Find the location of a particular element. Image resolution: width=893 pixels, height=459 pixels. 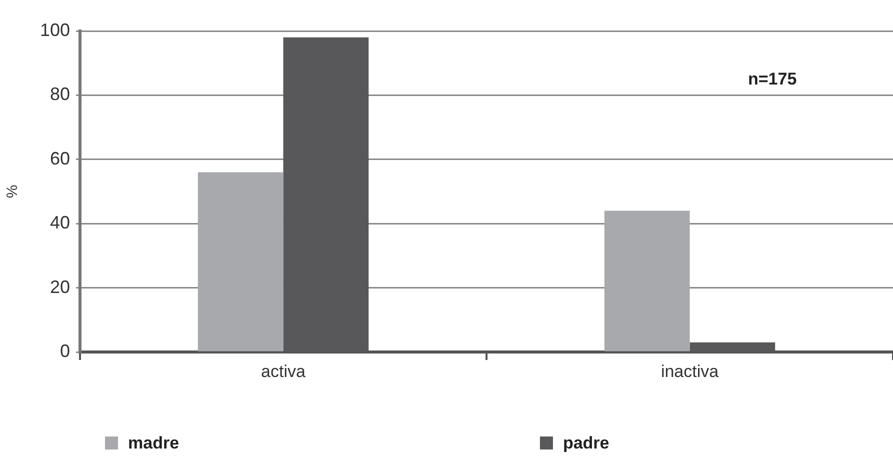

x-tick-label: activa is located at coordinates (283, 371).